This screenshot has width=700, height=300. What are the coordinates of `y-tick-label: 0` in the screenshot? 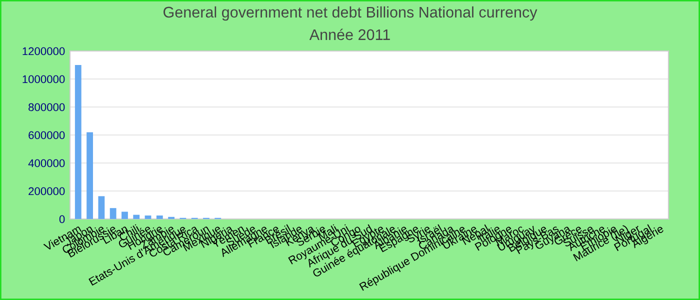 It's located at (62, 219).